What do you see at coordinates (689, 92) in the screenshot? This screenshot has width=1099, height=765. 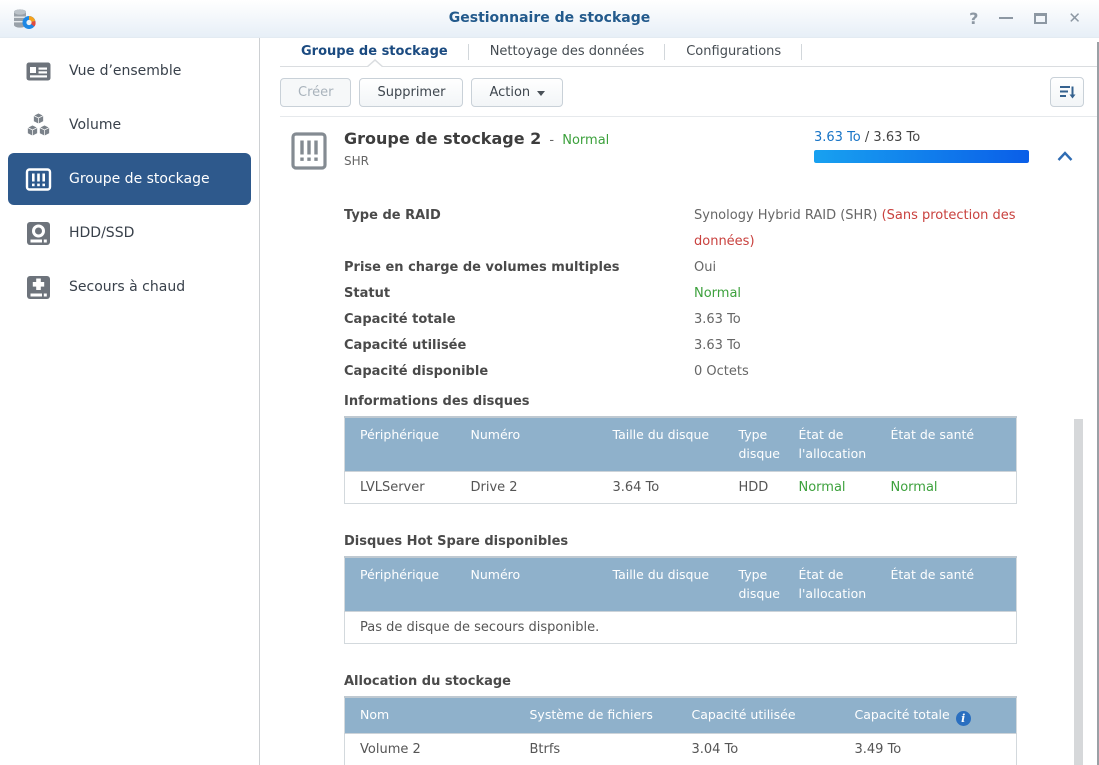 I see `toolbar: Créer Supprimer Action` at bounding box center [689, 92].